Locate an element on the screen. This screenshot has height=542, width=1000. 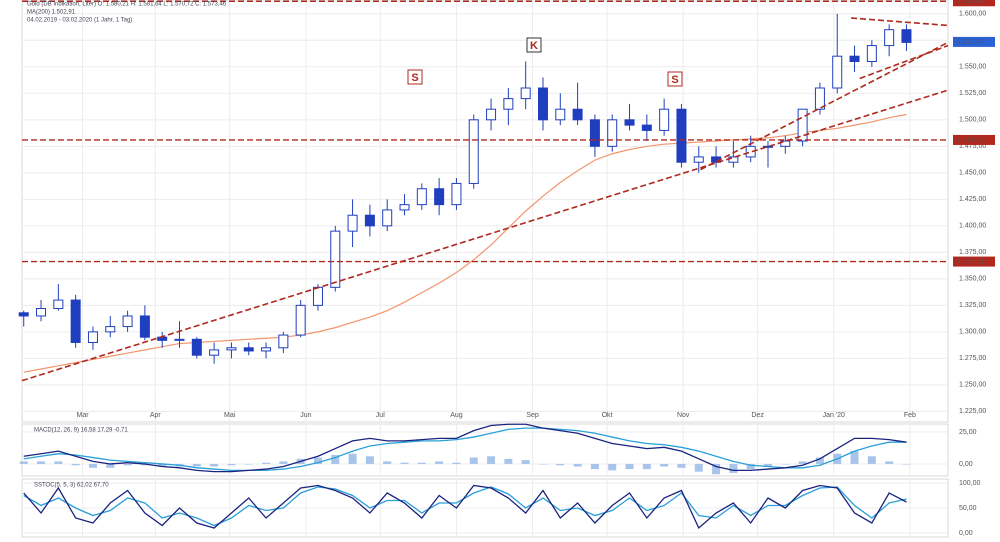
y-tick-label: 1.450,00 is located at coordinates (972, 173).